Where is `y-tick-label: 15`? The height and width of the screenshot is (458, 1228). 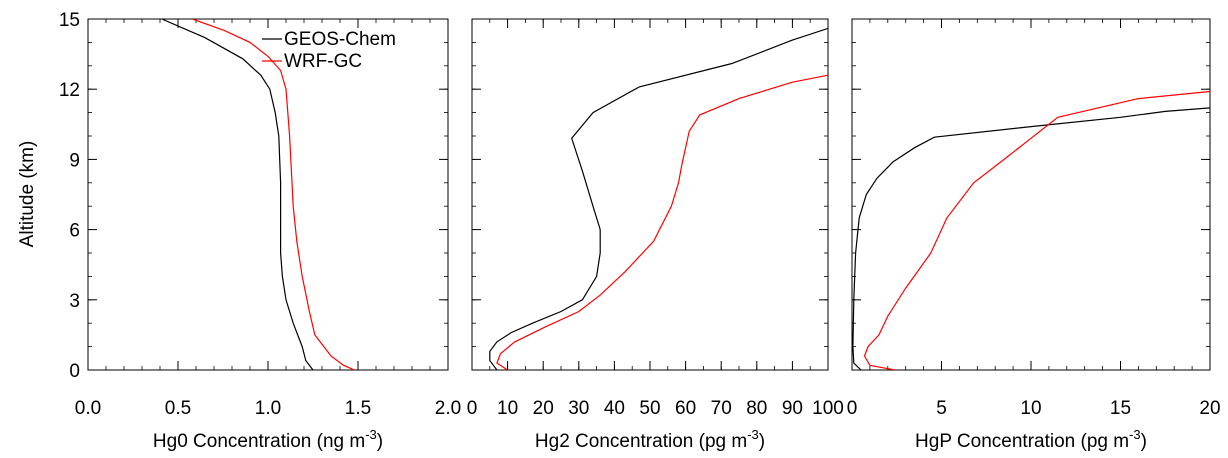 y-tick-label: 15 is located at coordinates (69, 20).